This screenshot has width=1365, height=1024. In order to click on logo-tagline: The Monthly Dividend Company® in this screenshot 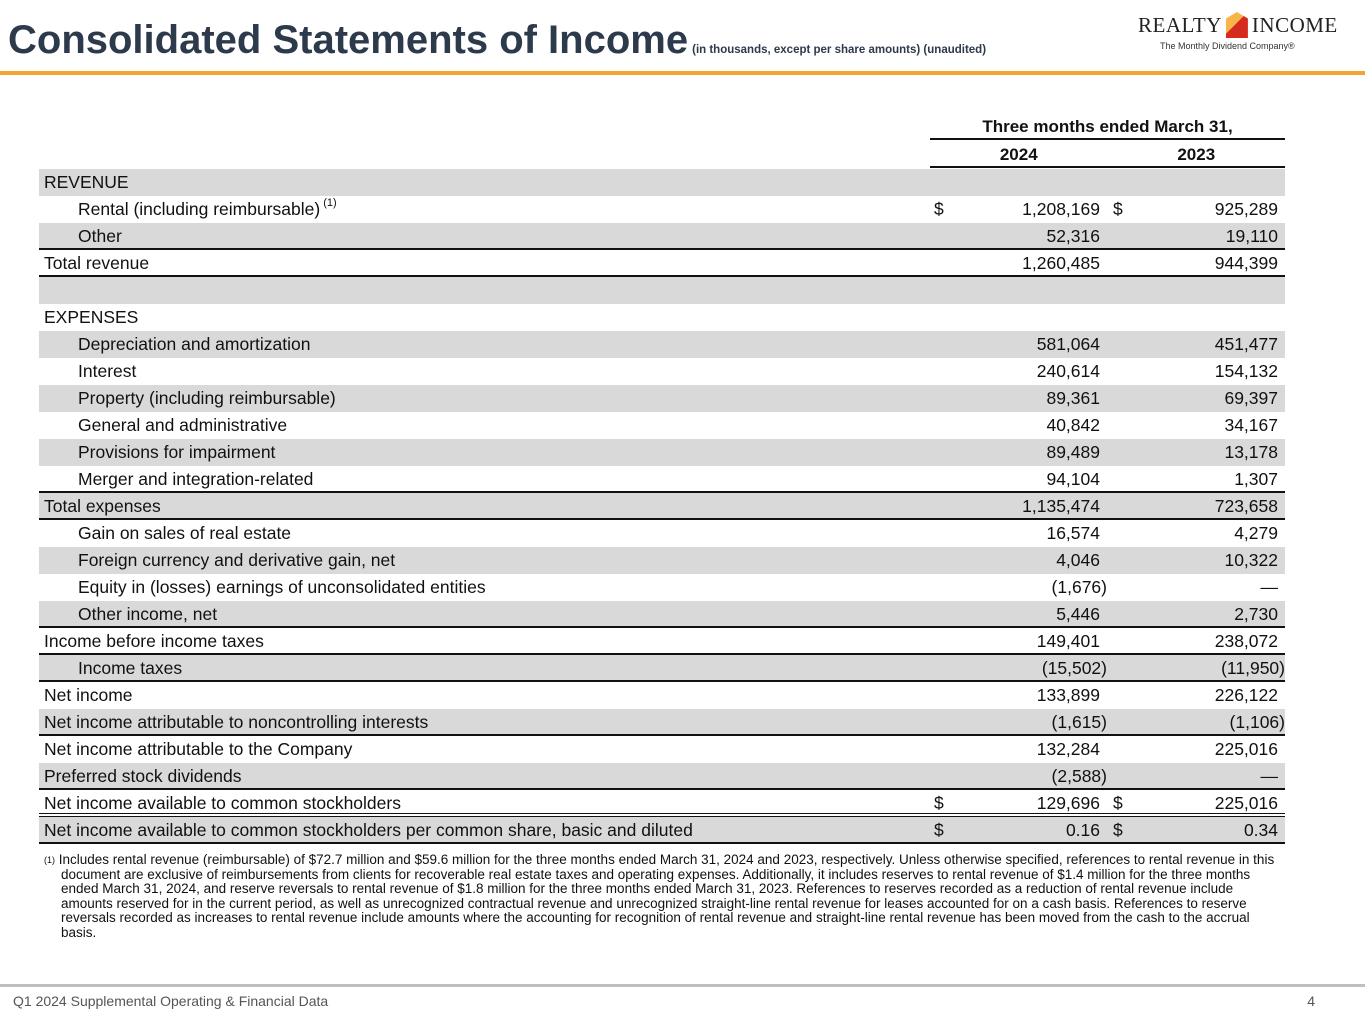, I will do `click(1227, 46)`.